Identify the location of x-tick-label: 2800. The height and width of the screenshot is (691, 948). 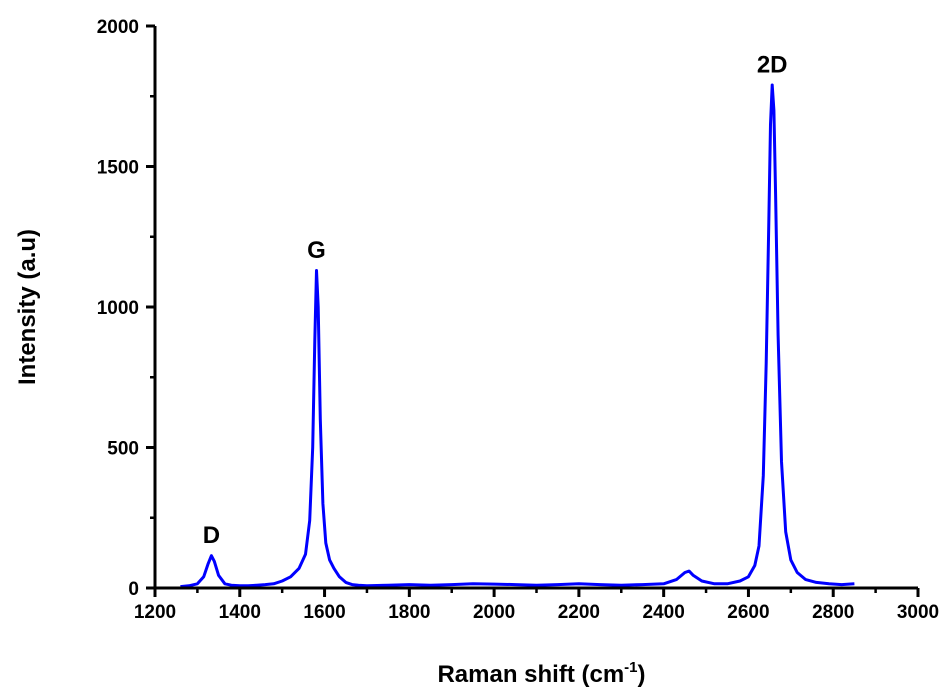
(833, 612).